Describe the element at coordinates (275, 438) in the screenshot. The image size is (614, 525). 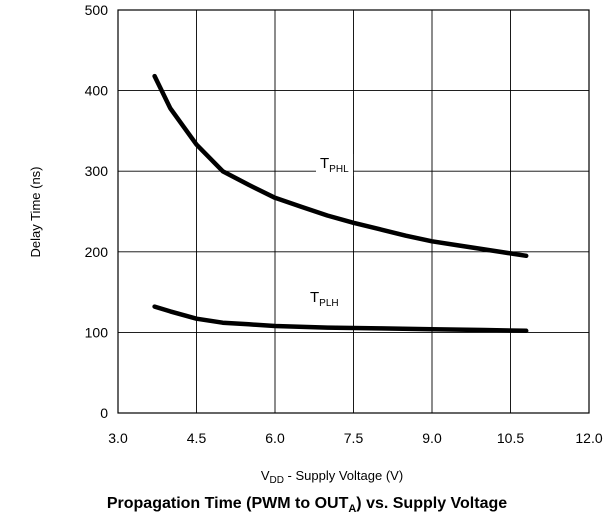
I see `x-tick-label: 6.0` at that location.